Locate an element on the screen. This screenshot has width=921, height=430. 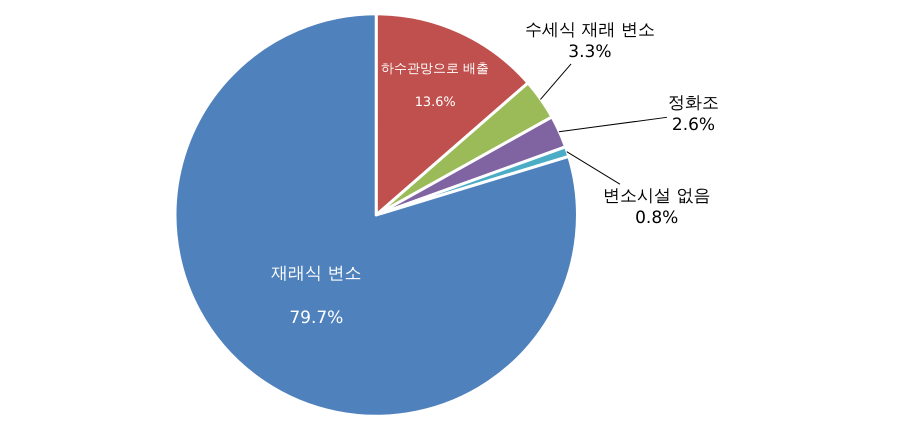
slice-label: 변소시설 없음 is located at coordinates (656, 196).